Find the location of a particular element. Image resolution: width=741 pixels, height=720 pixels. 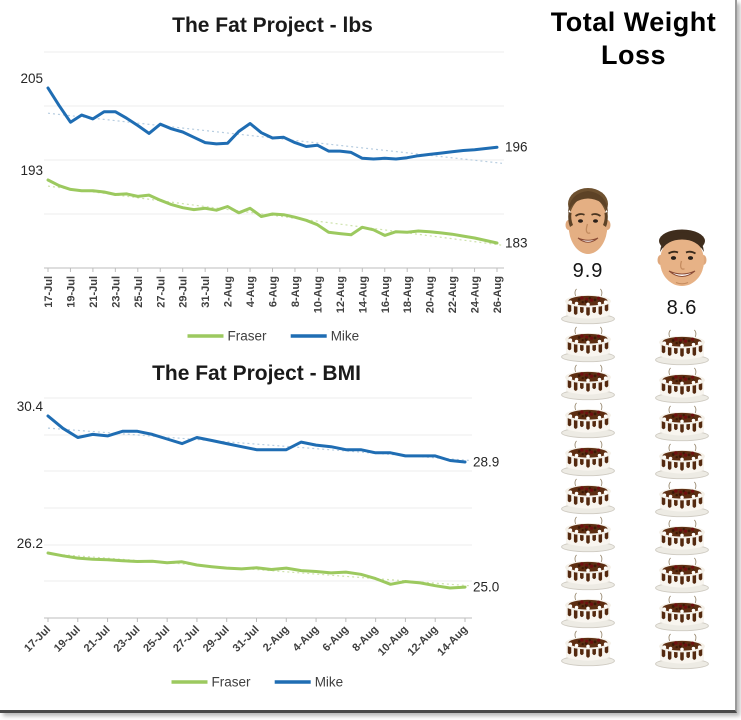

mike-cake-stack is located at coordinates (682, 500).